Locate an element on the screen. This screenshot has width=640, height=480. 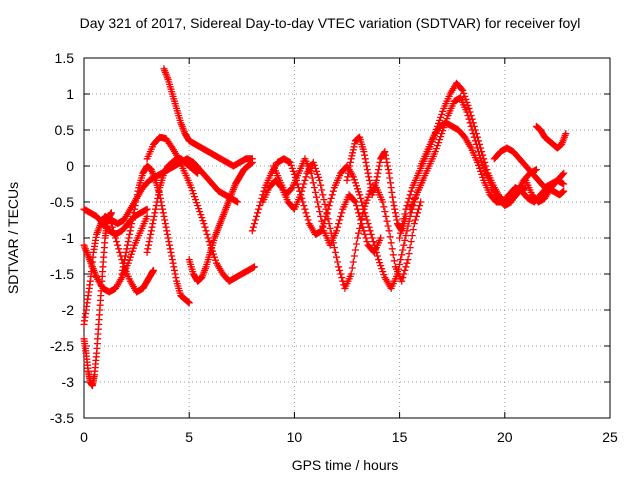
y-tick-label: 1.5 is located at coordinates (65, 58).